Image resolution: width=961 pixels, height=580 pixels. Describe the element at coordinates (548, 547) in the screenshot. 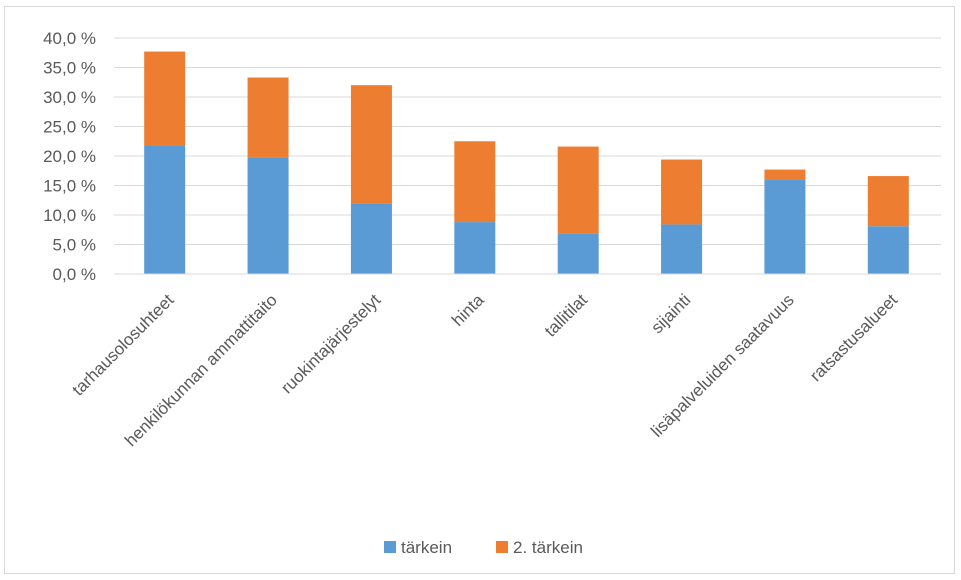

I see `legend-label: 2. tärkein` at that location.